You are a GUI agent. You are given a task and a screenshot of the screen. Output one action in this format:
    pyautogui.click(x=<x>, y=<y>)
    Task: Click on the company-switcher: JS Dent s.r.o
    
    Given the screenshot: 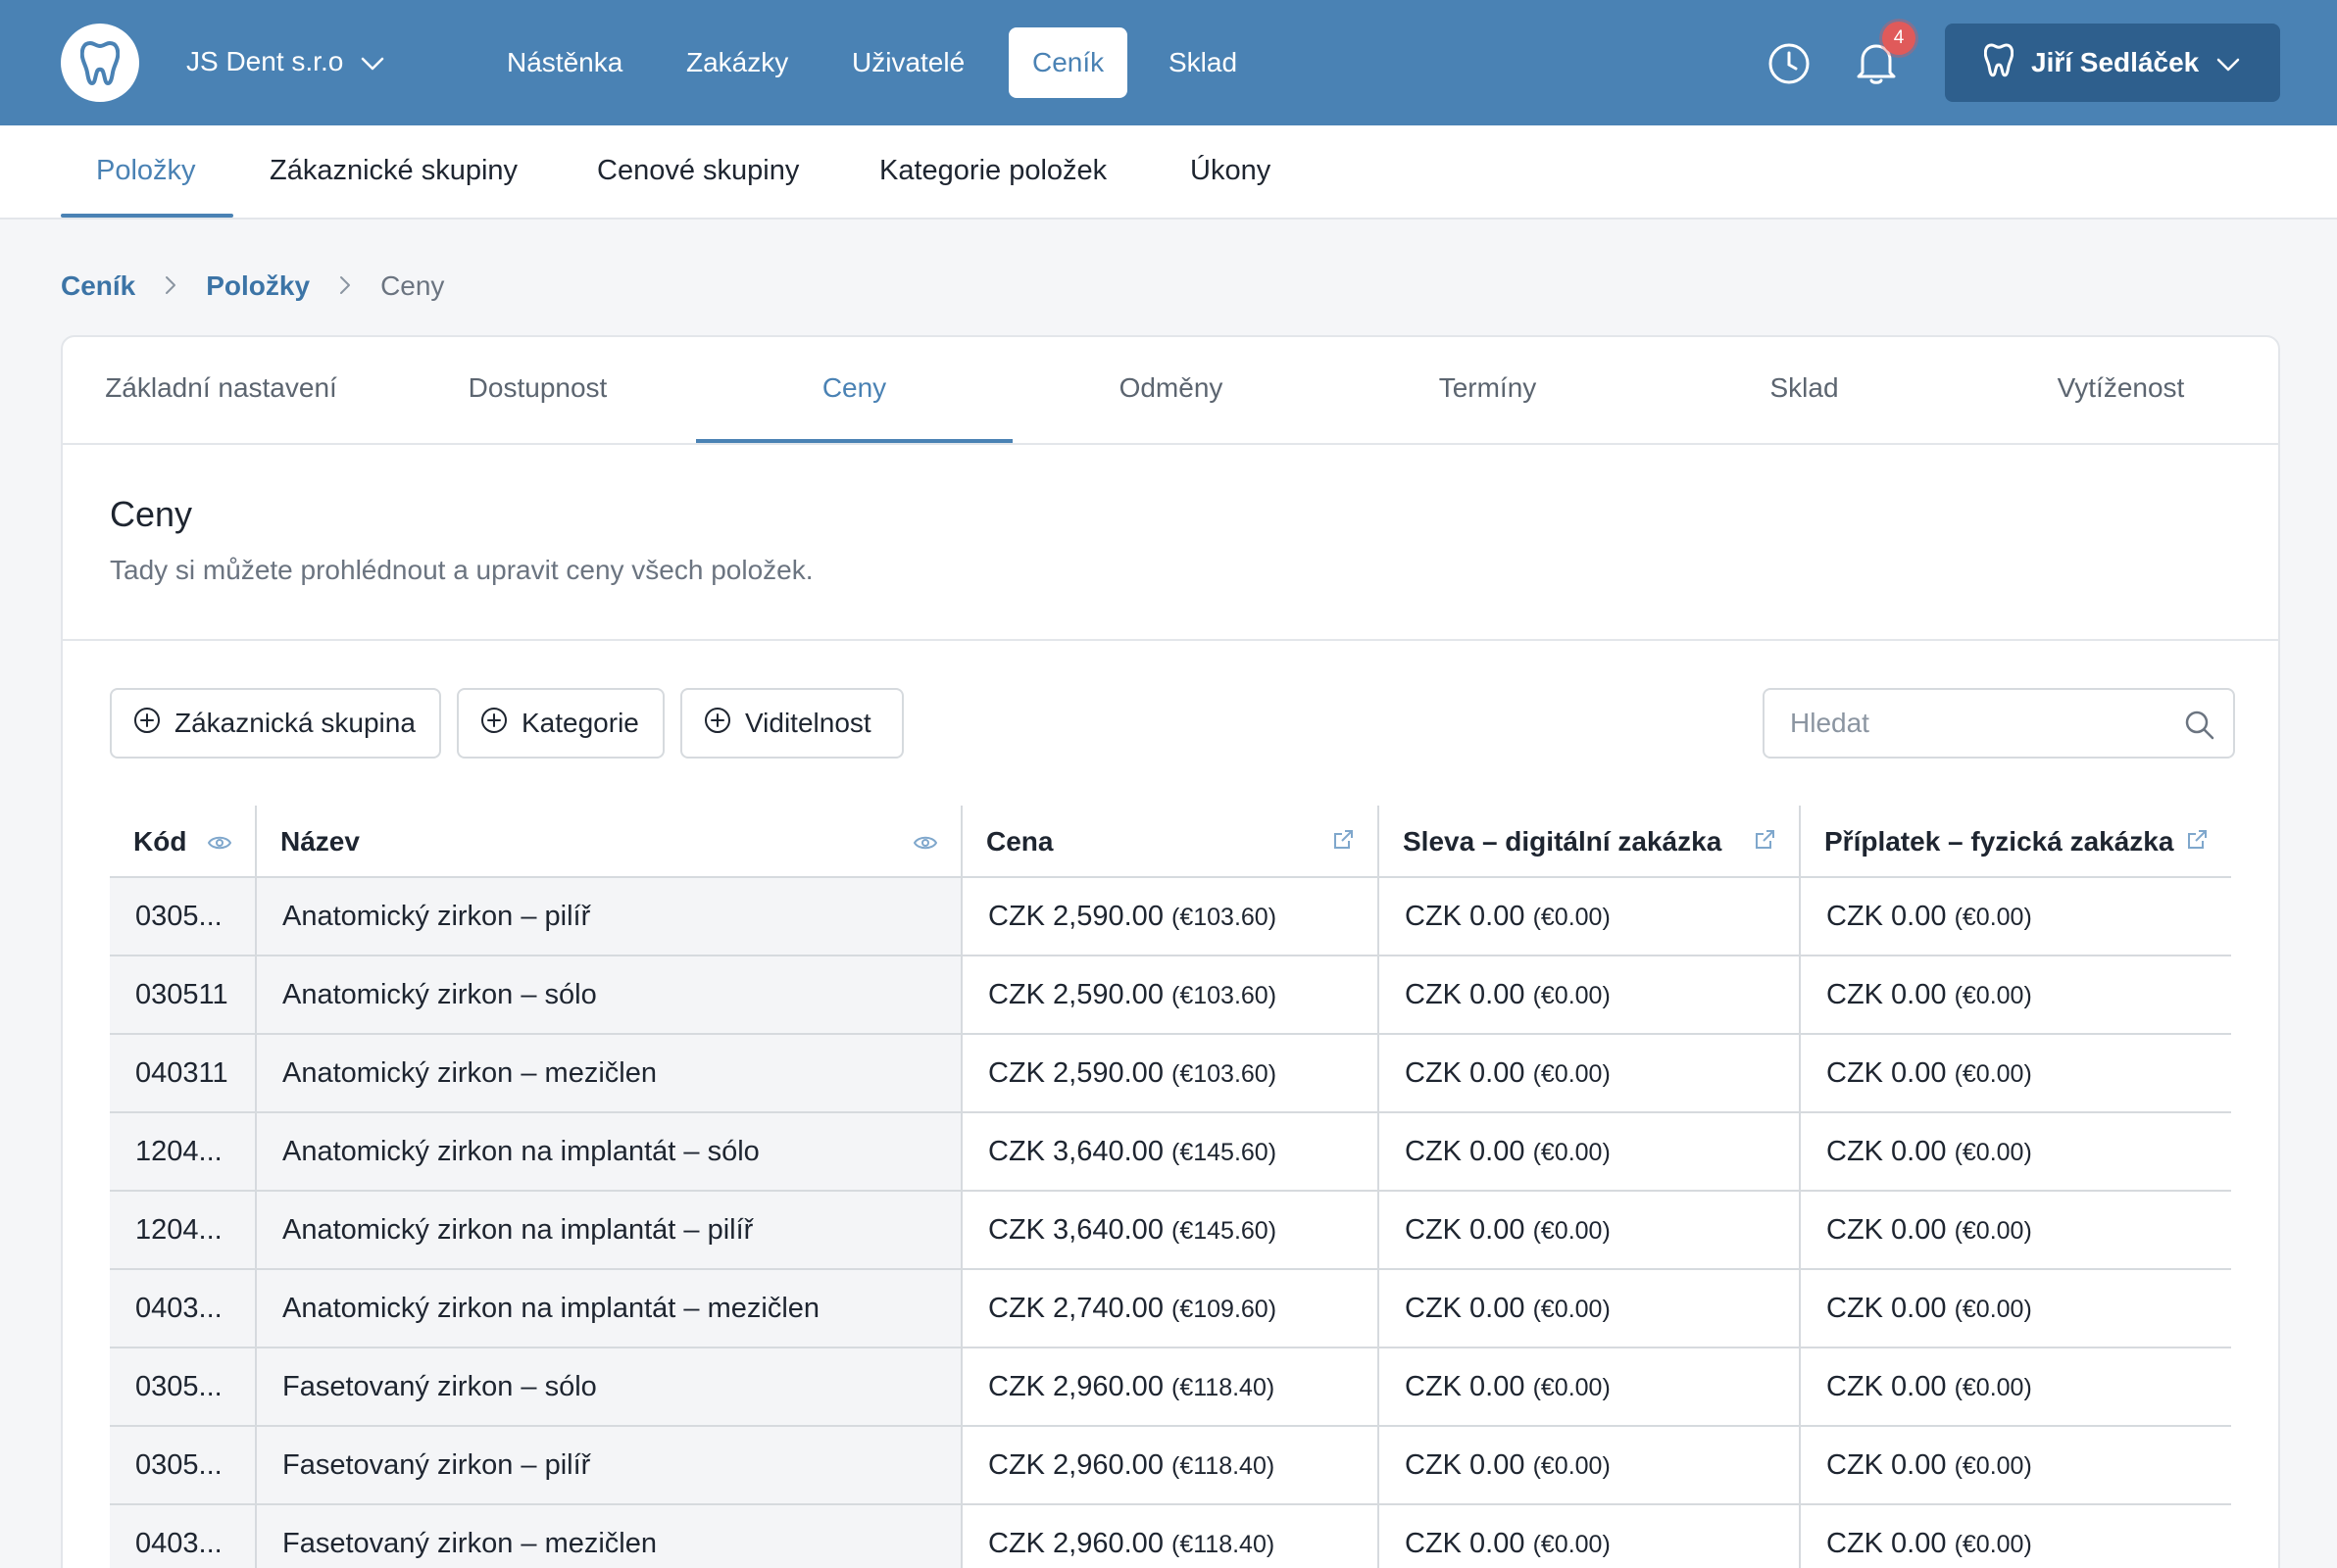 What is the action you would take?
    pyautogui.click(x=285, y=61)
    